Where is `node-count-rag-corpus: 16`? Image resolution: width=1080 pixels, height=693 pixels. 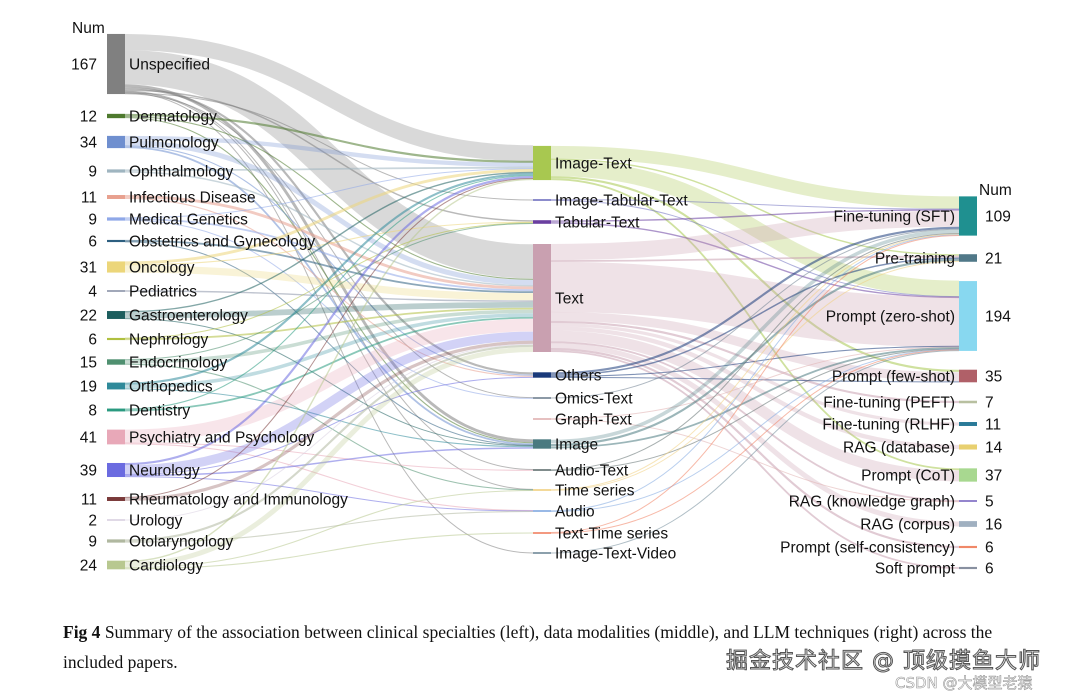 node-count-rag-corpus: 16 is located at coordinates (993, 525).